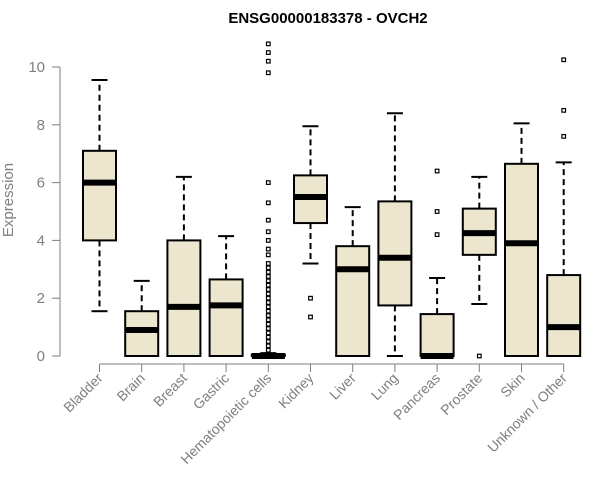 The width and height of the screenshot is (600, 500). I want to click on x-tick-label: Breast, so click(170, 390).